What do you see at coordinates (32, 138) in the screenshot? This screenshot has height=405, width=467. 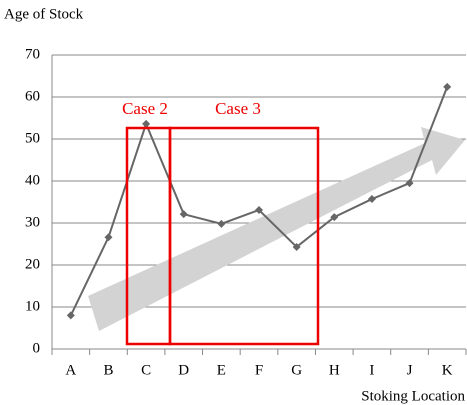 I see `y-tick-label: 50` at bounding box center [32, 138].